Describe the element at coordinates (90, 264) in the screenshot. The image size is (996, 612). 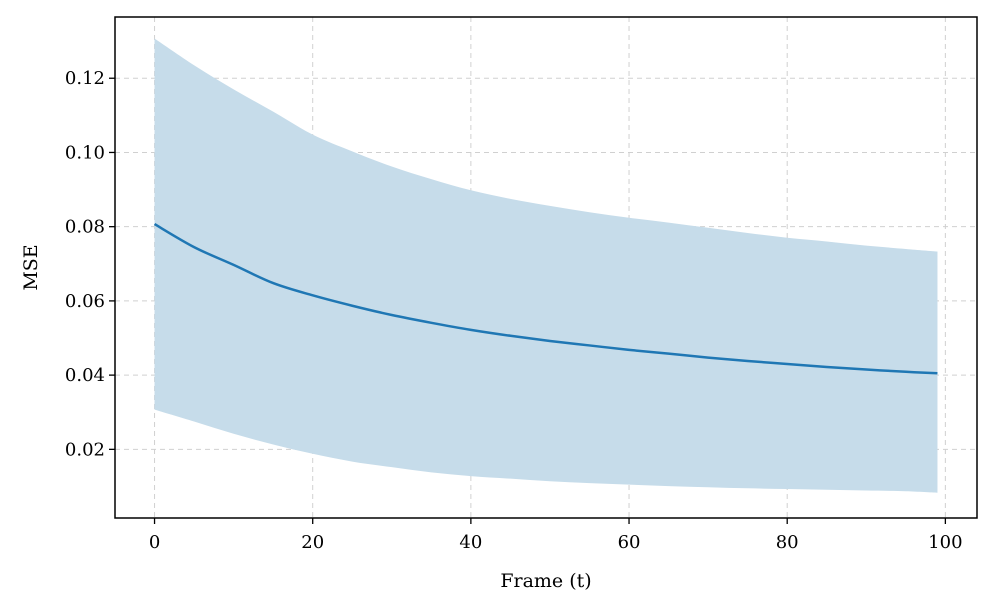
I see `y-axis: 0.02 0.04 0.06 0.08 0.10 0.12` at that location.